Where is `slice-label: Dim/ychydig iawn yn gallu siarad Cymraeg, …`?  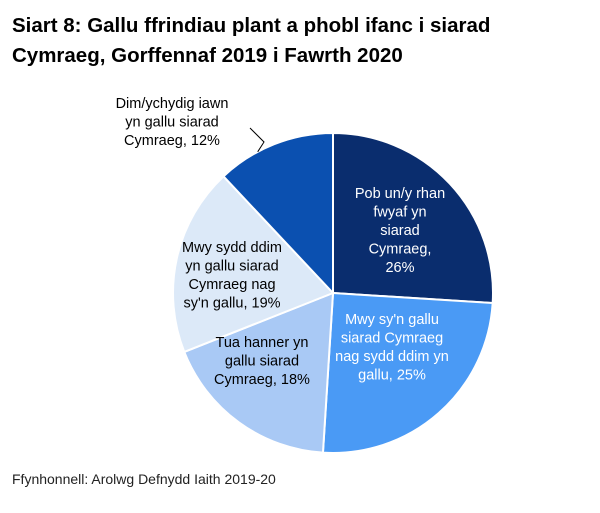
slice-label: Dim/ychydig iawn yn gallu siarad Cymraeg, … is located at coordinates (172, 122).